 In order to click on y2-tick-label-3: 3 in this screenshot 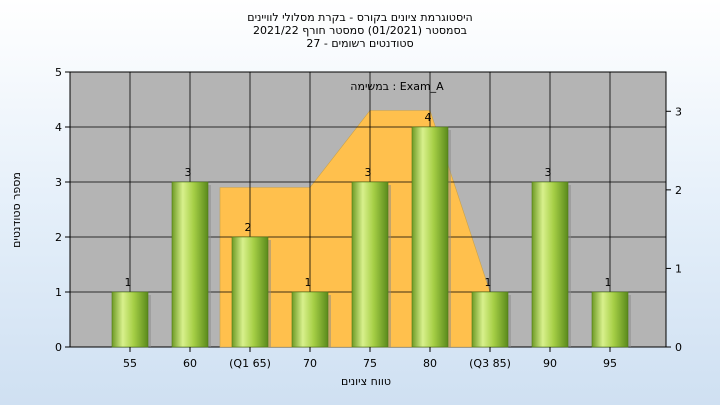, I will do `click(678, 111)`.